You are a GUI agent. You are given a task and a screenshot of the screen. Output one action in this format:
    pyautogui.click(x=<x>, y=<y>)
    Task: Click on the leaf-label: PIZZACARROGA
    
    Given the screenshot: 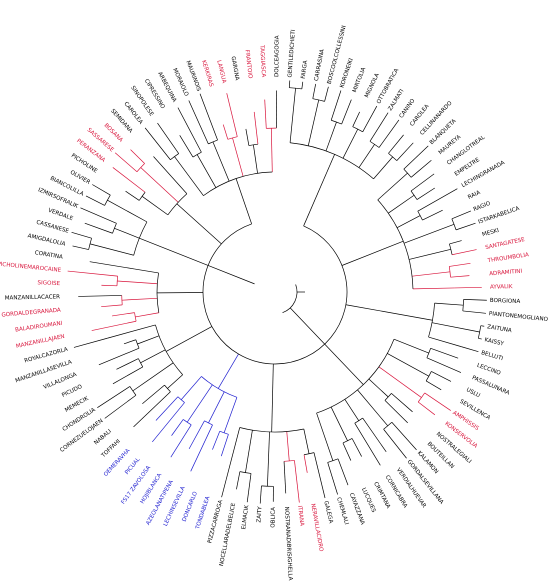 What is the action you would take?
    pyautogui.click(x=215, y=521)
    